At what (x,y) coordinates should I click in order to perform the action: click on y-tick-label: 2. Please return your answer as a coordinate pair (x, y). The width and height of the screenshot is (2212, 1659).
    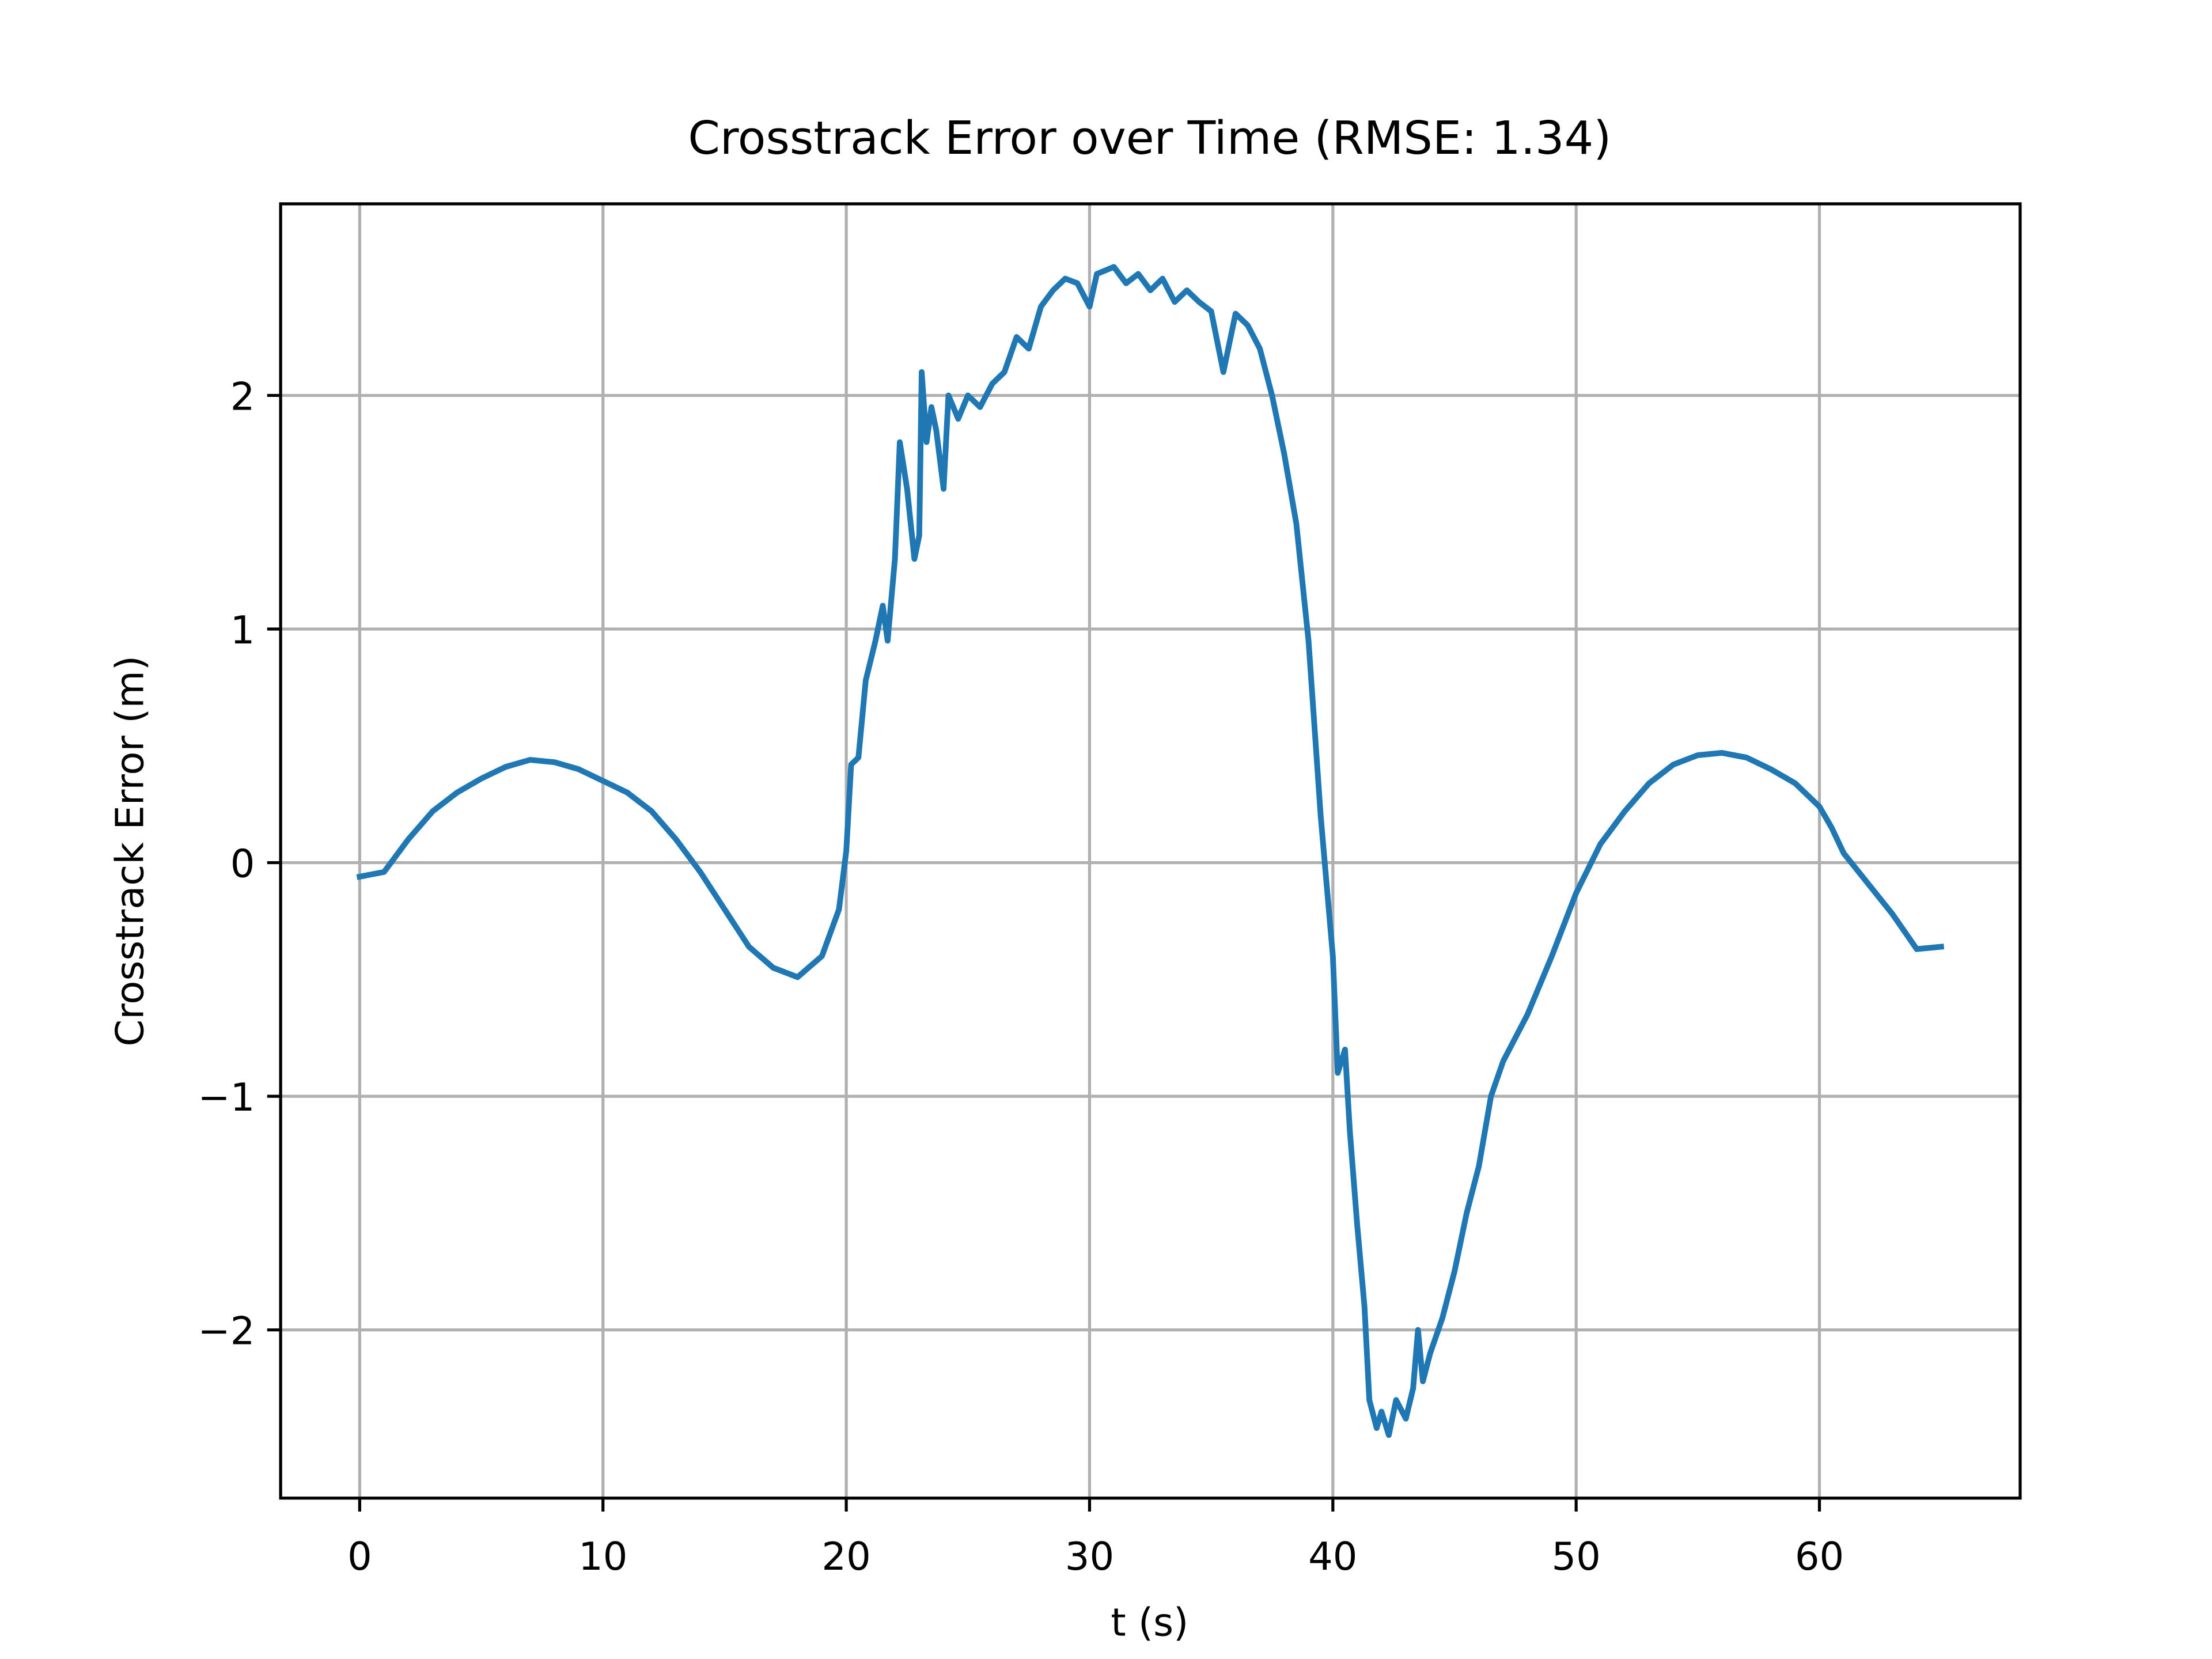
    Looking at the image, I should click on (242, 396).